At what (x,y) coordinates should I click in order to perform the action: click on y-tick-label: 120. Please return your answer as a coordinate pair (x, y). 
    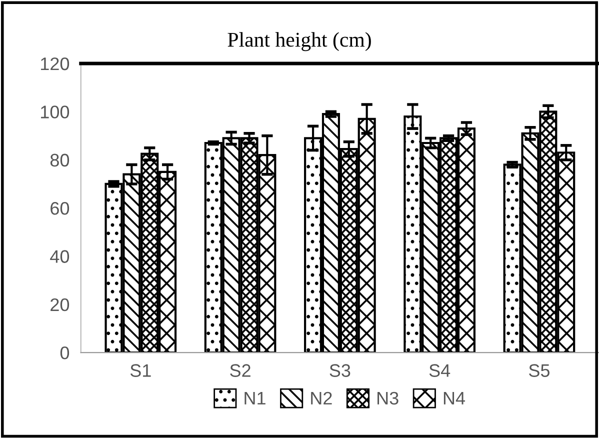
    Looking at the image, I should click on (55, 63).